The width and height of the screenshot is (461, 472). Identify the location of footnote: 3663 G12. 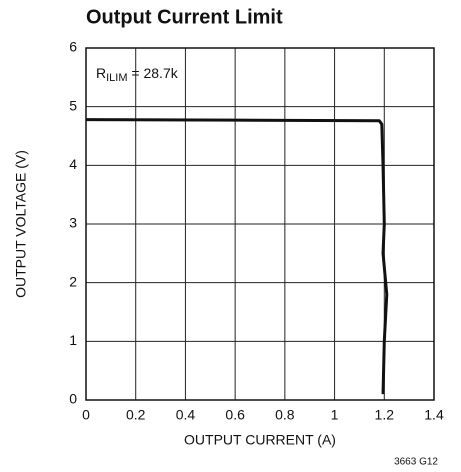
(416, 462).